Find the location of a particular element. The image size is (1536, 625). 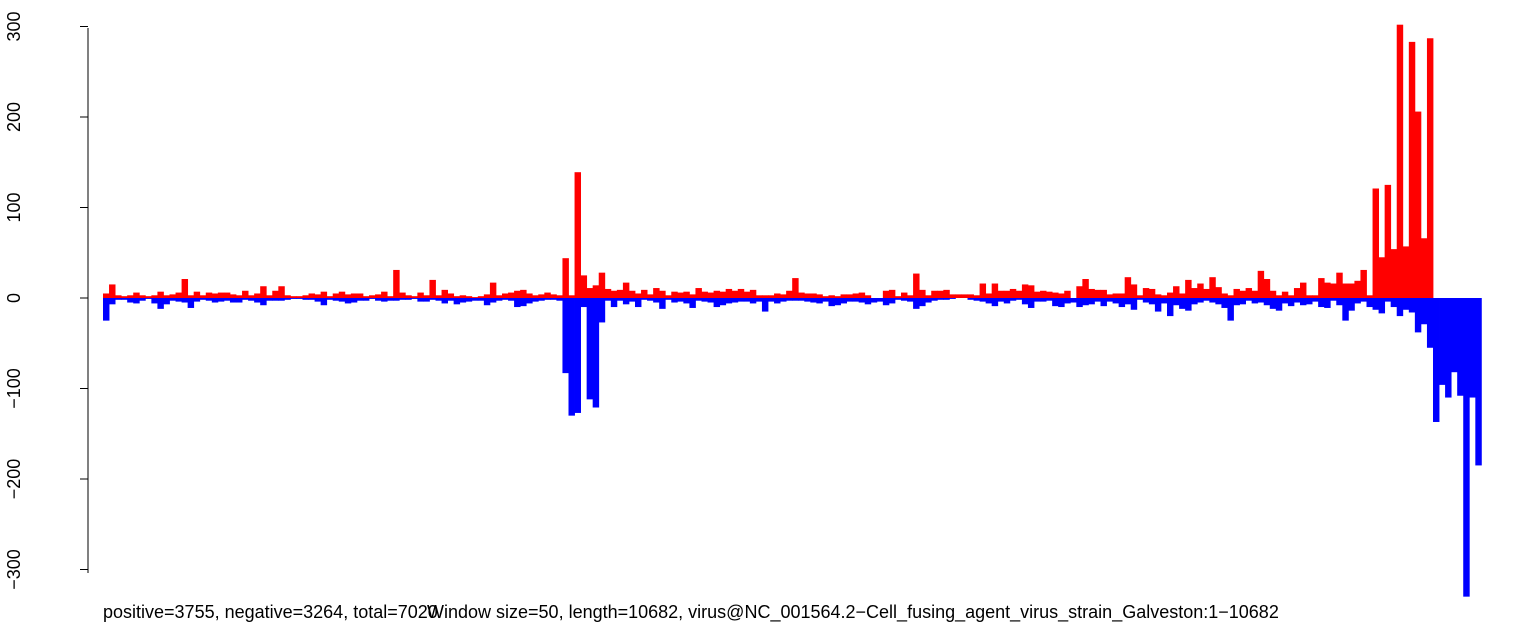

caption-counts: positive=3755, negative=3264, total=7020 is located at coordinates (270, 612).